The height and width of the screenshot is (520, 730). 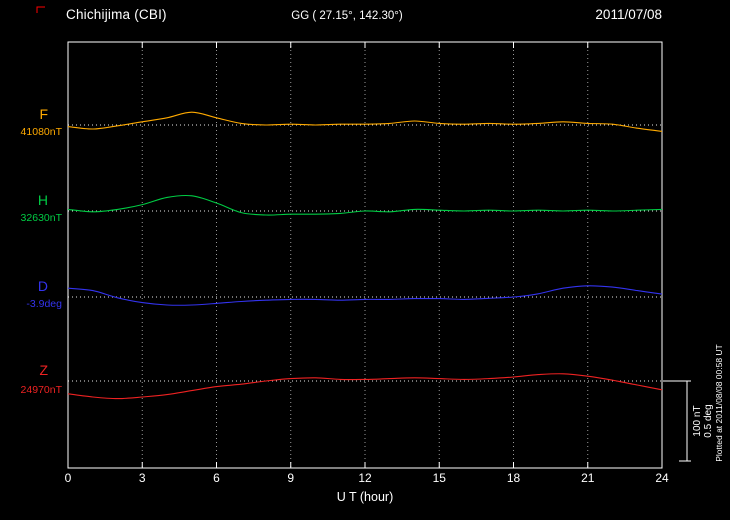 What do you see at coordinates (68, 478) in the screenshot?
I see `x-tick-label: 0` at bounding box center [68, 478].